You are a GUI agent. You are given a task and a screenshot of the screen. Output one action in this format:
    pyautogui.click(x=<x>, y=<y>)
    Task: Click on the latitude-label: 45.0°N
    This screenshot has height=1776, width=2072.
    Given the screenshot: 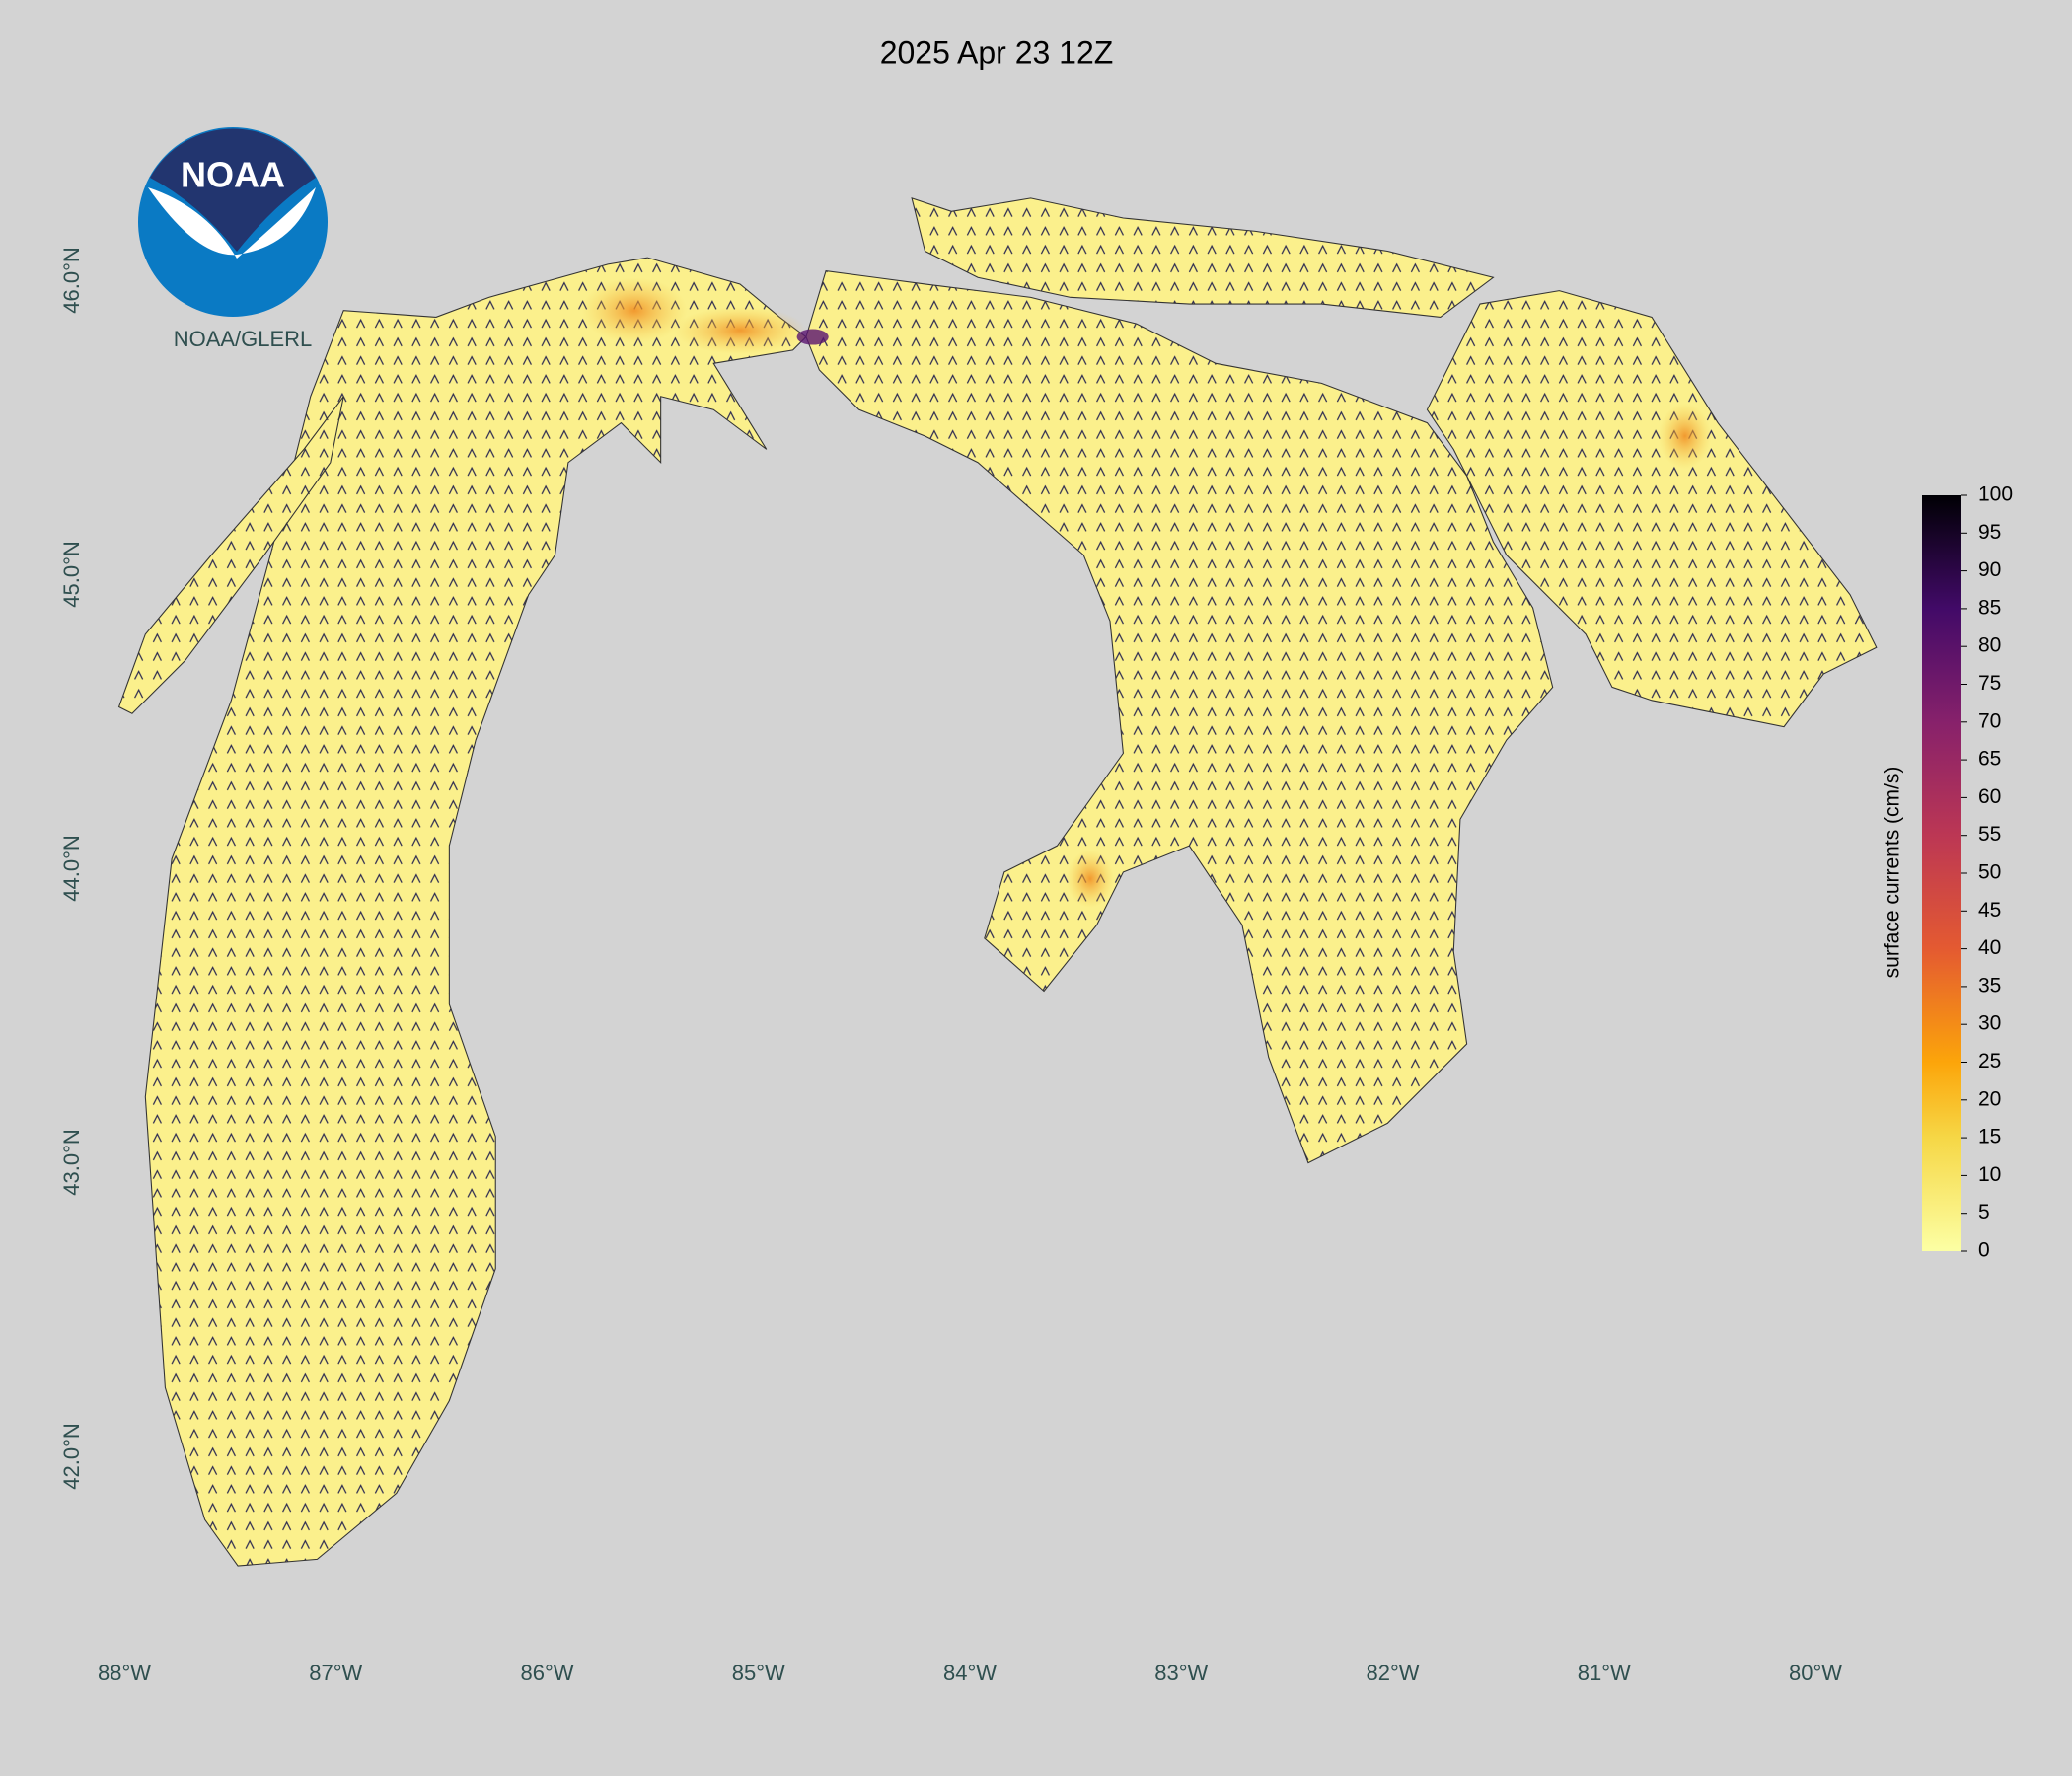 What is the action you would take?
    pyautogui.click(x=72, y=574)
    